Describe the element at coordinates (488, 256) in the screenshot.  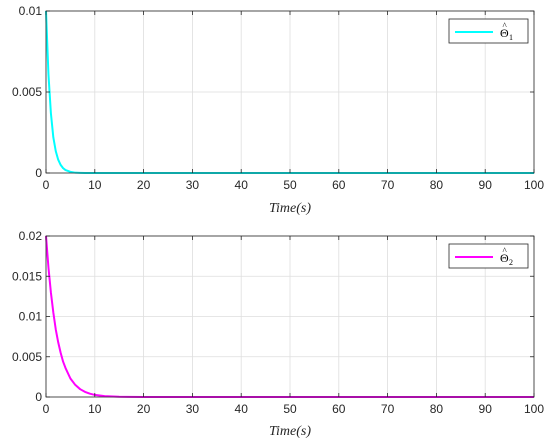
I see `legend: Θ^2` at that location.